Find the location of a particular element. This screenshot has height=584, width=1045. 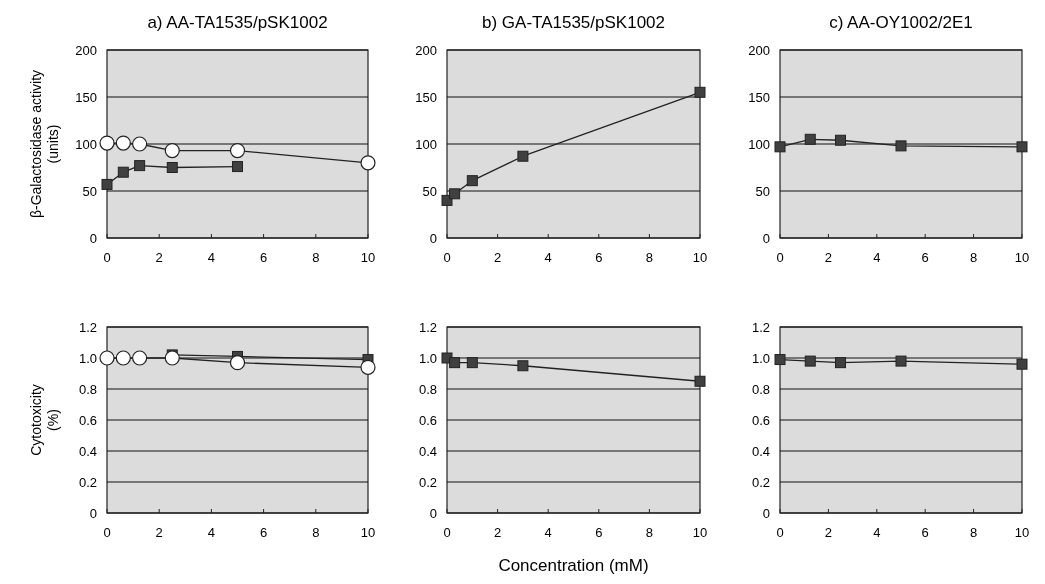

chart-title: c) AA-OY1002/2E1 is located at coordinates (901, 22).